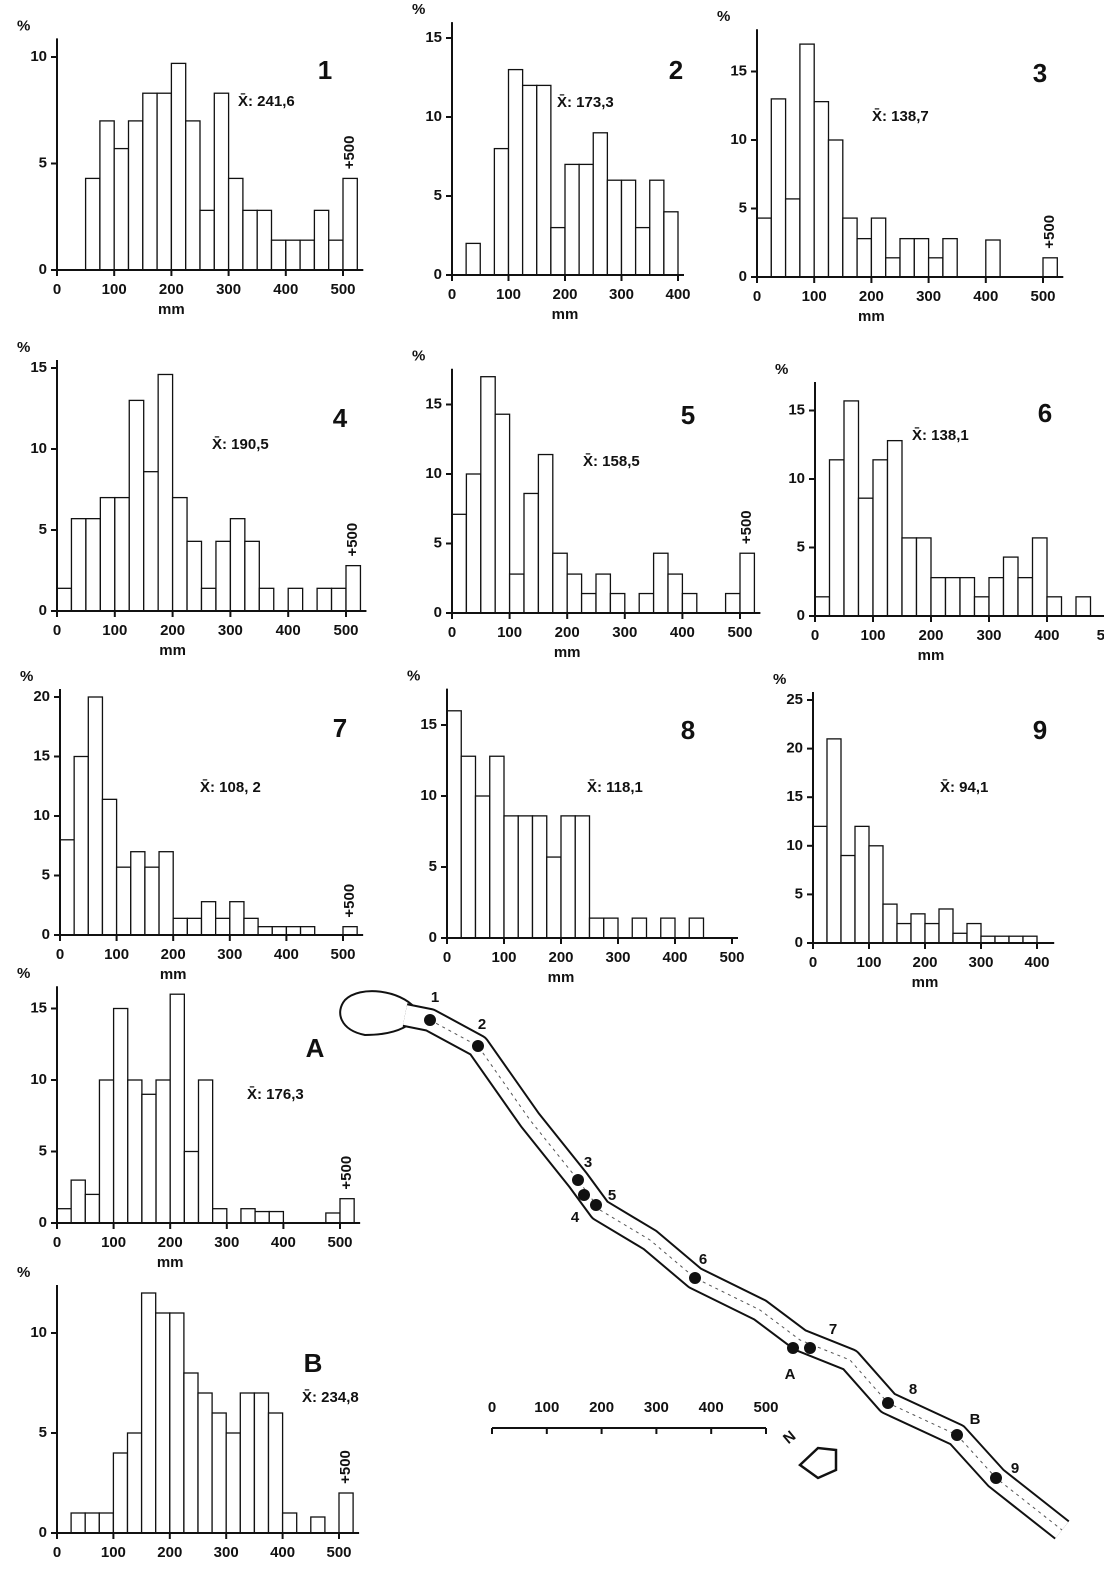 The height and width of the screenshot is (1571, 1104). Describe the element at coordinates (790, 1374) in the screenshot. I see `site-label: A` at that location.